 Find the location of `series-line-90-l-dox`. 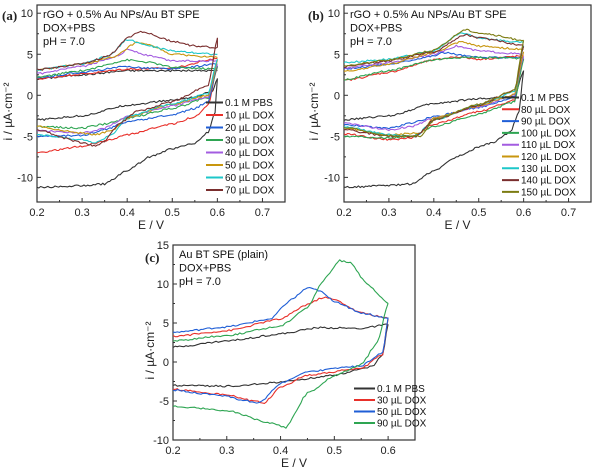

series-line-90-l-dox is located at coordinates (281, 366).